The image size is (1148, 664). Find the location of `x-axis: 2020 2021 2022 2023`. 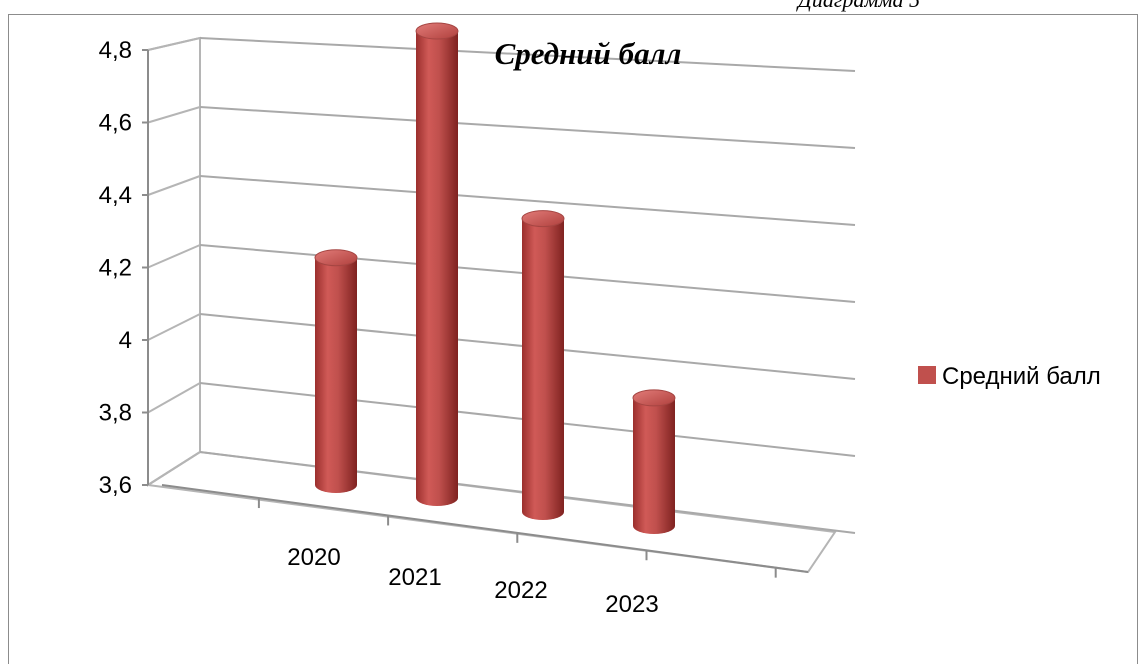

x-axis: 2020 2021 2022 2023 is located at coordinates (485, 551).